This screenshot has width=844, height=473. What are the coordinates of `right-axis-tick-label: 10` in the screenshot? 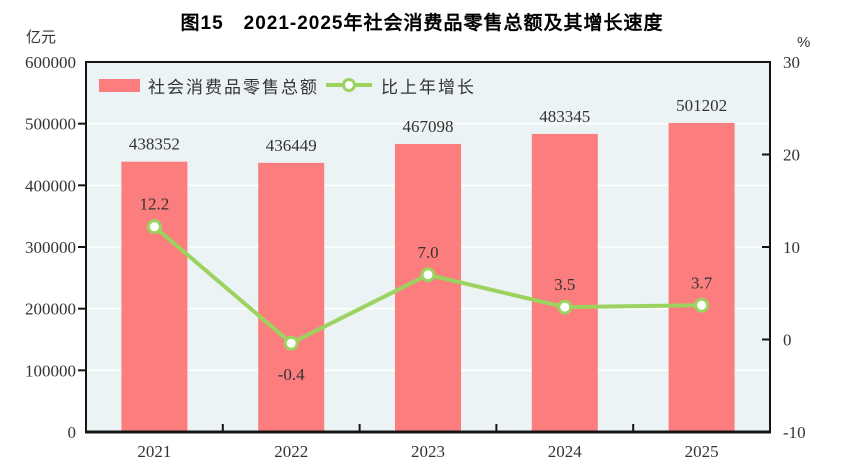 It's located at (791, 247).